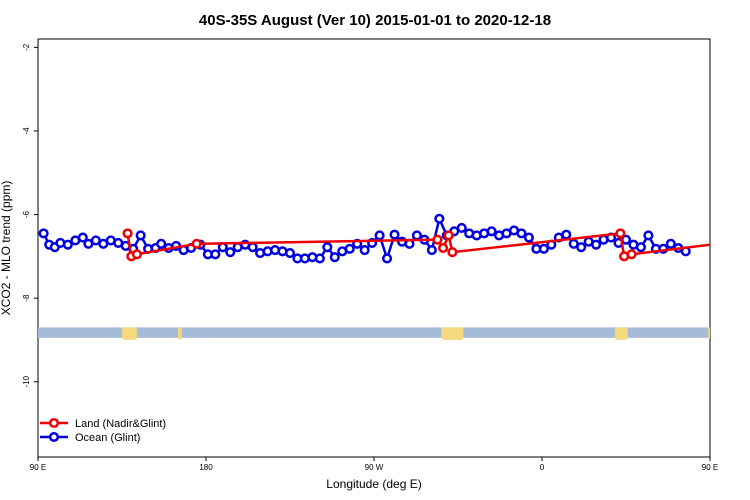  I want to click on surface-band, so click(374, 333).